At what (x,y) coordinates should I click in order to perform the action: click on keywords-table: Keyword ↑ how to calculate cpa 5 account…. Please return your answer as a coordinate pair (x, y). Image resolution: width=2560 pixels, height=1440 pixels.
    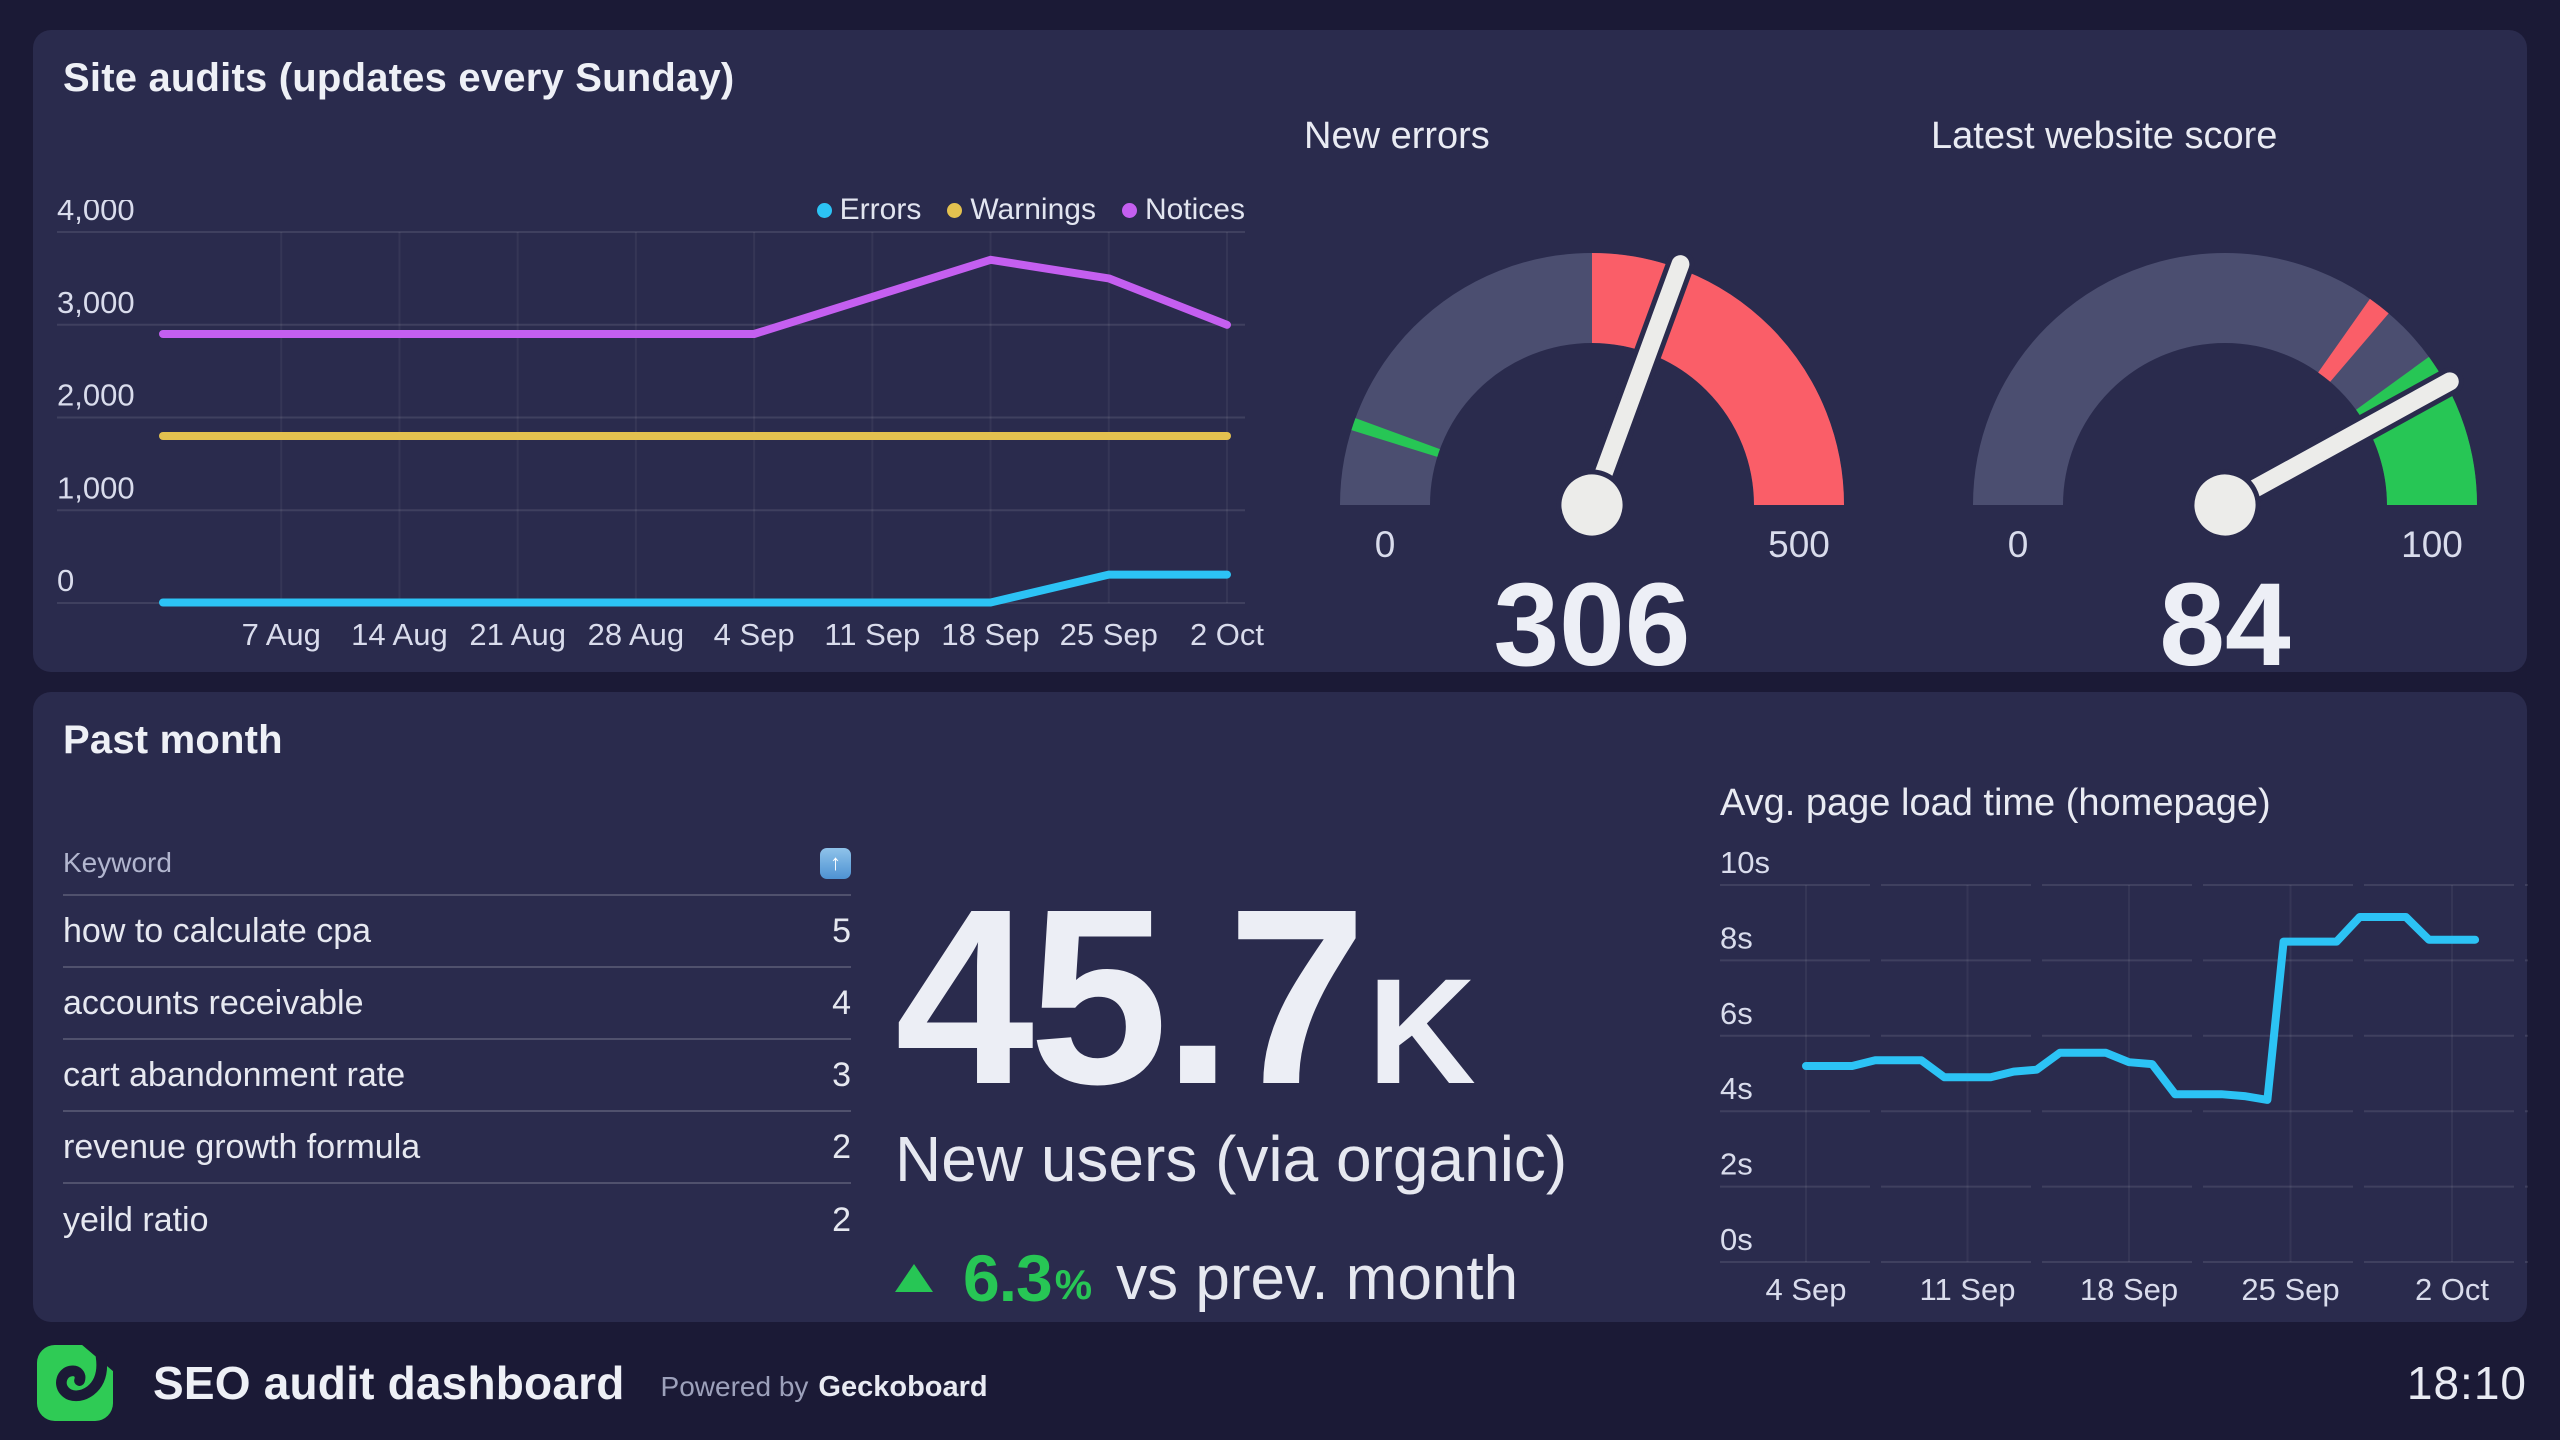
    Looking at the image, I should click on (457, 1044).